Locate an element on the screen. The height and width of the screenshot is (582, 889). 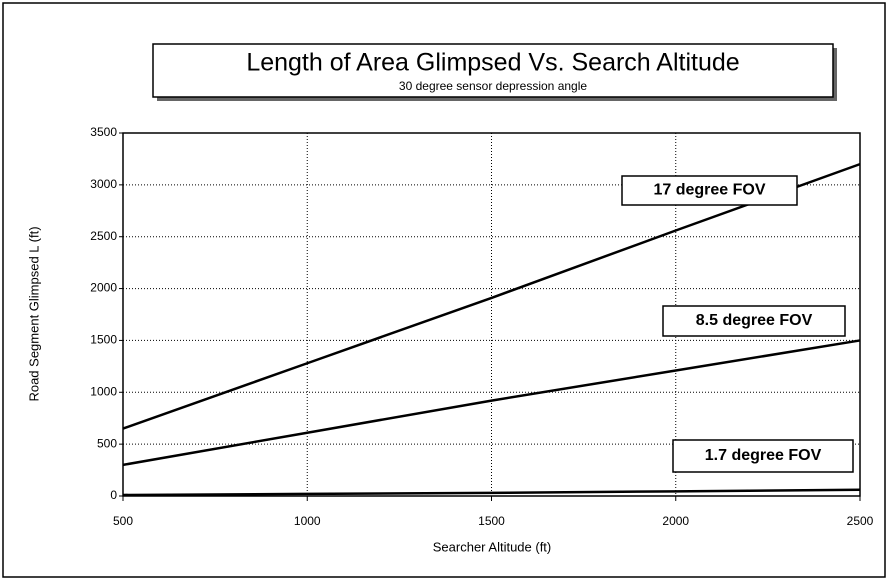
x-axis-label: Searcher Altitude (ft) is located at coordinates (492, 546).